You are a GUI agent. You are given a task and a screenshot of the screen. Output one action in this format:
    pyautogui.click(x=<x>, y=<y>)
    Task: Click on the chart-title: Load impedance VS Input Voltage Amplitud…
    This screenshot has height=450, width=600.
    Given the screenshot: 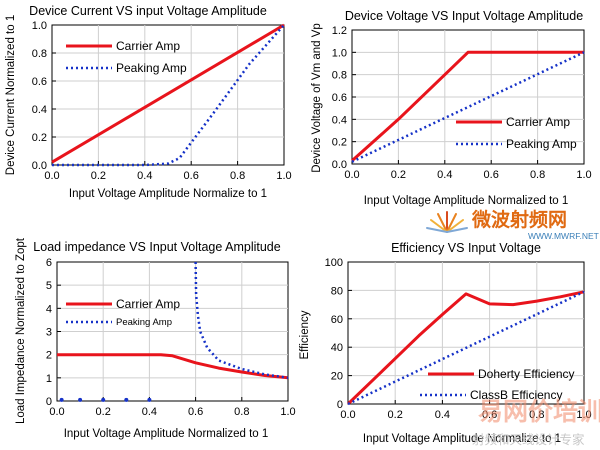 What is the action you would take?
    pyautogui.click(x=156, y=247)
    